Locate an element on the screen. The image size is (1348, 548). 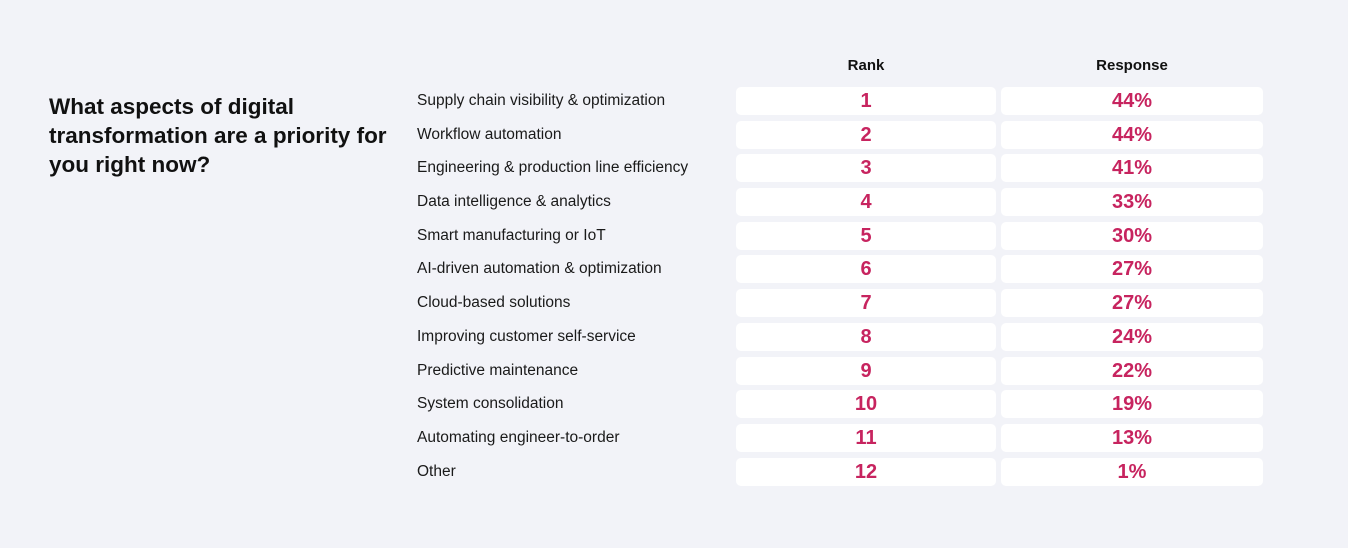
rank-cell: 3 is located at coordinates (866, 168).